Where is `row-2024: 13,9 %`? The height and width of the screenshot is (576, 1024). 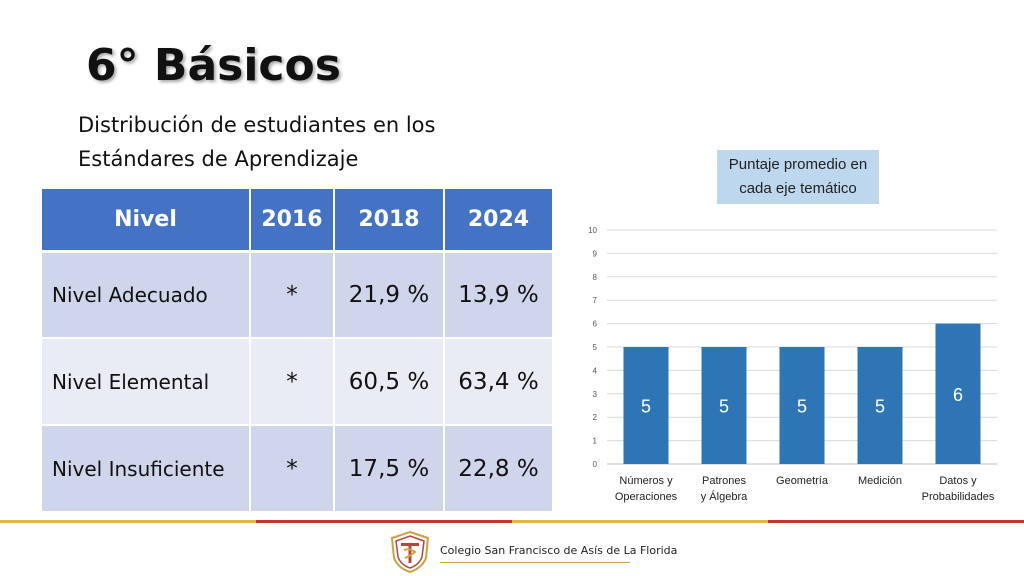
row-2024: 13,9 % is located at coordinates (499, 295).